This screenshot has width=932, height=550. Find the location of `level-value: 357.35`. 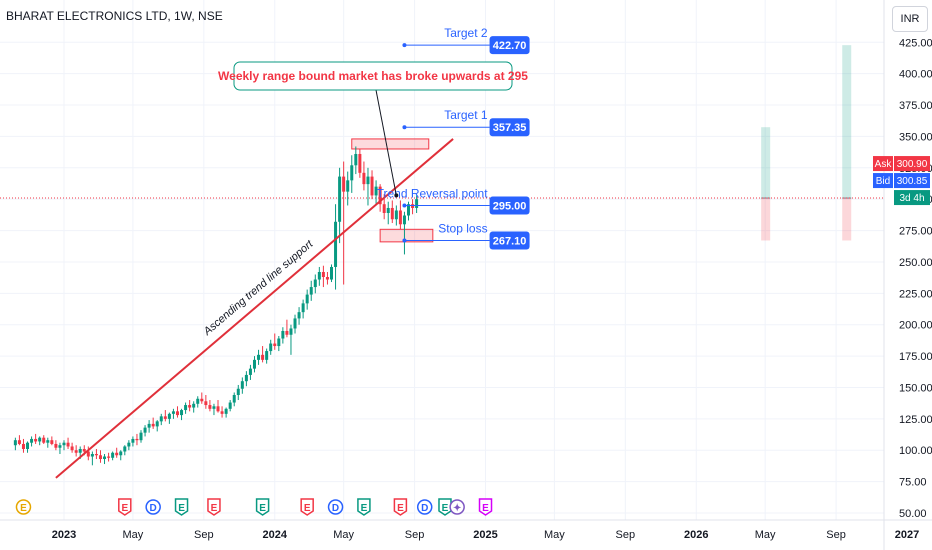

level-value: 357.35 is located at coordinates (510, 128).